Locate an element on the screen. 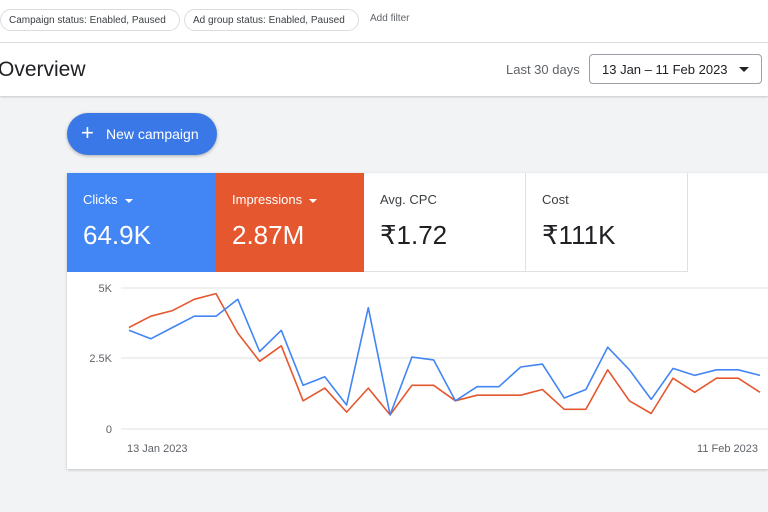 This screenshot has width=768, height=512. metric-cost-label: Cost is located at coordinates (555, 199).